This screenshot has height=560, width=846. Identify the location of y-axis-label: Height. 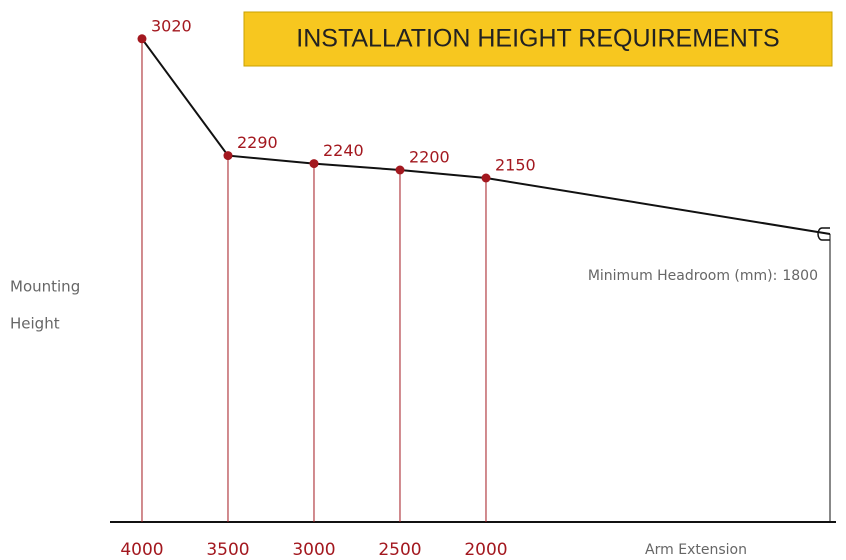
(35, 324).